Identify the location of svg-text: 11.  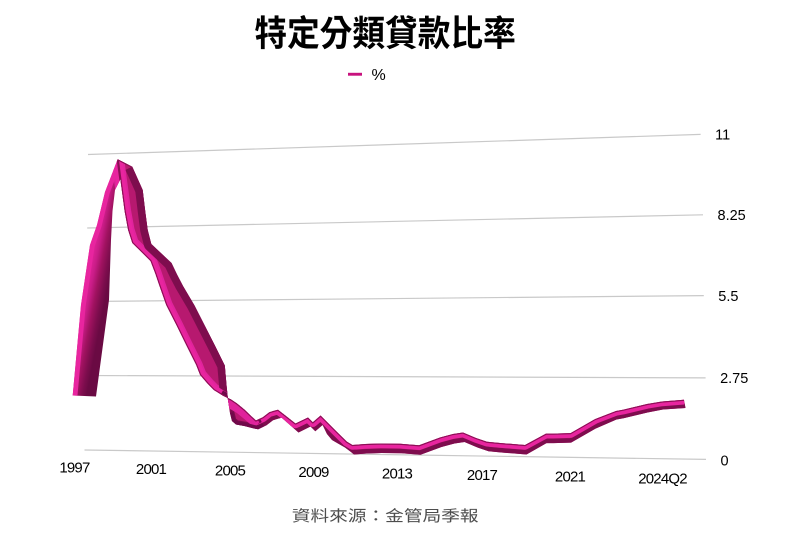
(722, 136).